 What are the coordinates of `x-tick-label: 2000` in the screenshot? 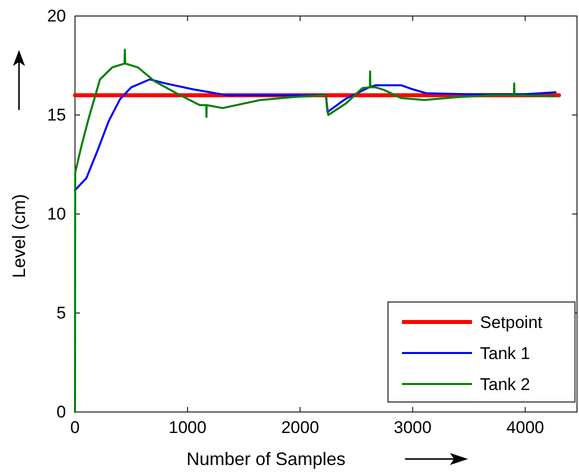 It's located at (300, 428).